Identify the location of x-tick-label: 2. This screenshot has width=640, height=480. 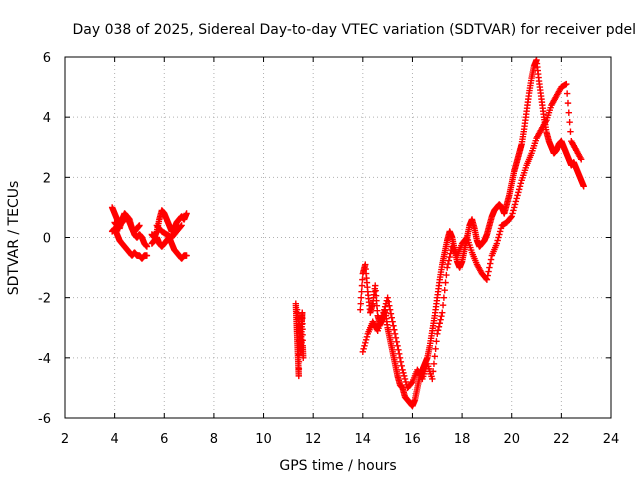
(65, 439).